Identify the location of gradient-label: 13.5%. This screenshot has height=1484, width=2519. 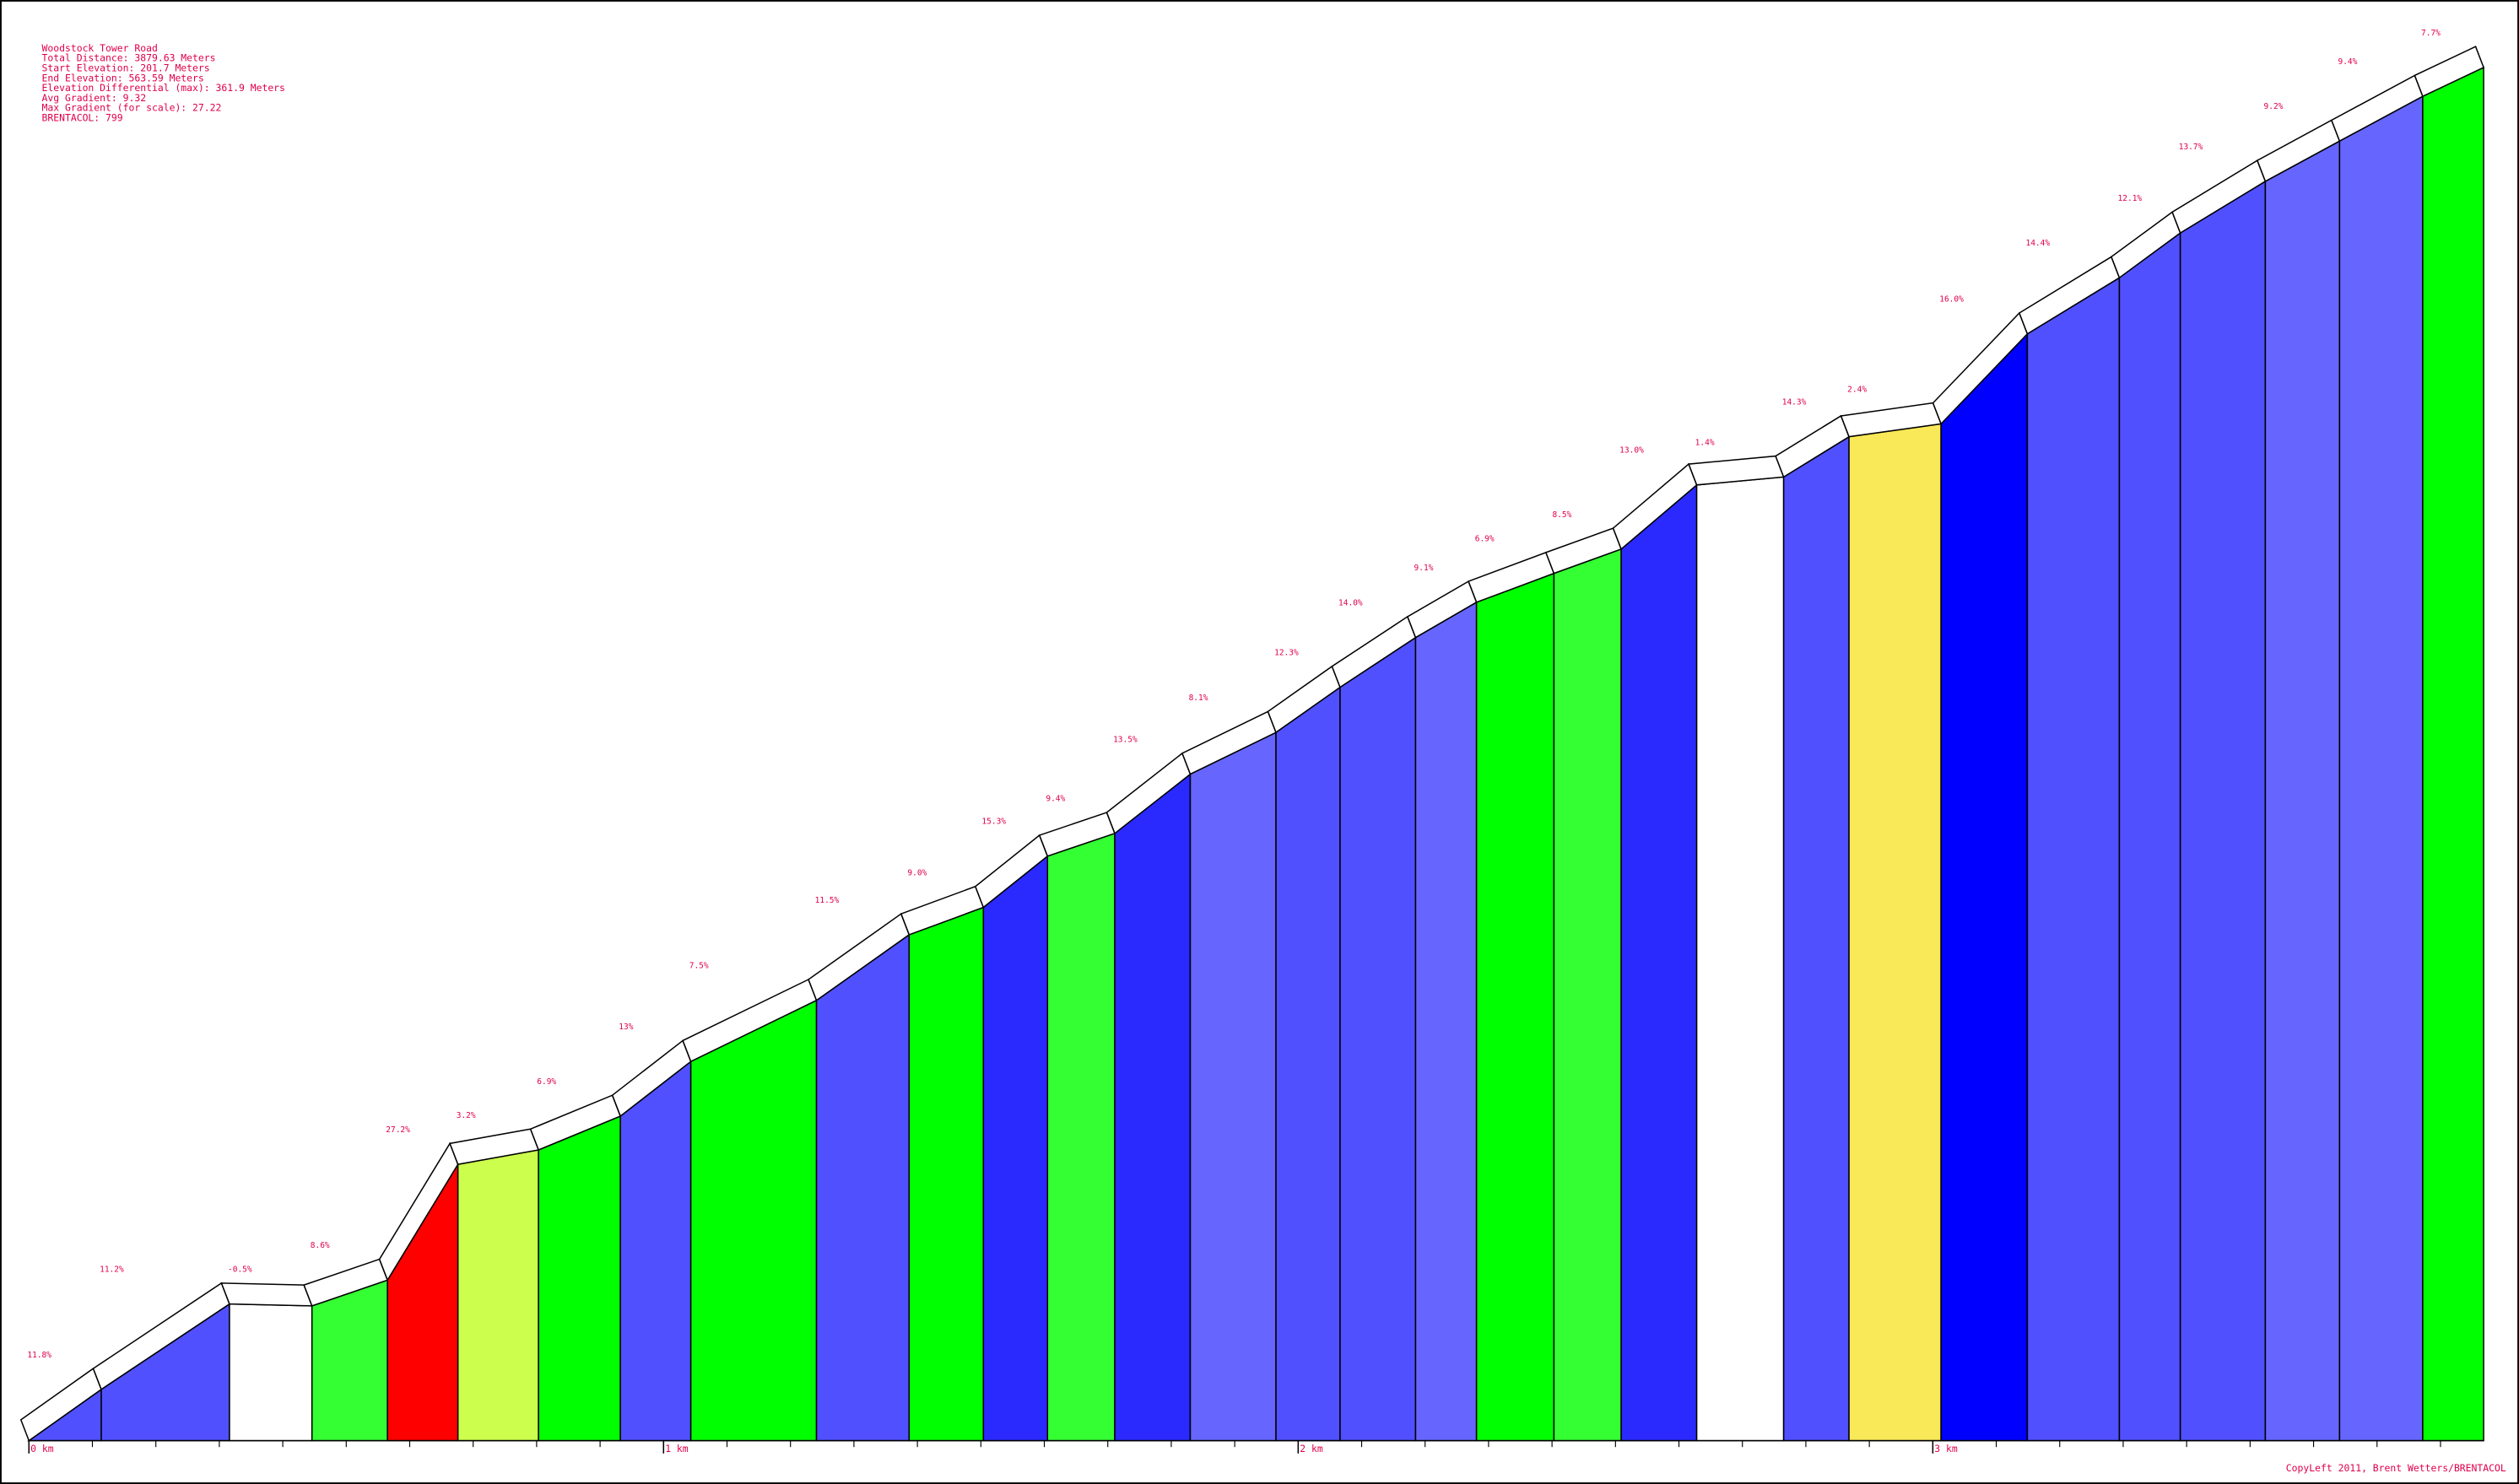
(1125, 740).